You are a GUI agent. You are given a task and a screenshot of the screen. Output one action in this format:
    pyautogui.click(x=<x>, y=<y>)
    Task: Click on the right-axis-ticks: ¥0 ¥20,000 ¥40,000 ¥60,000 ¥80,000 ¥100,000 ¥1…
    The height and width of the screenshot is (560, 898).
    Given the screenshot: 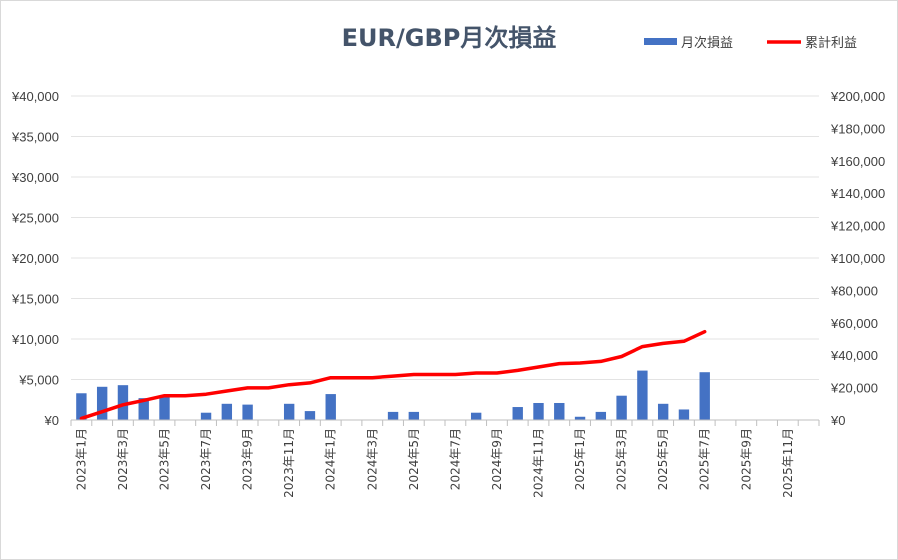 What is the action you would take?
    pyautogui.click(x=857, y=258)
    